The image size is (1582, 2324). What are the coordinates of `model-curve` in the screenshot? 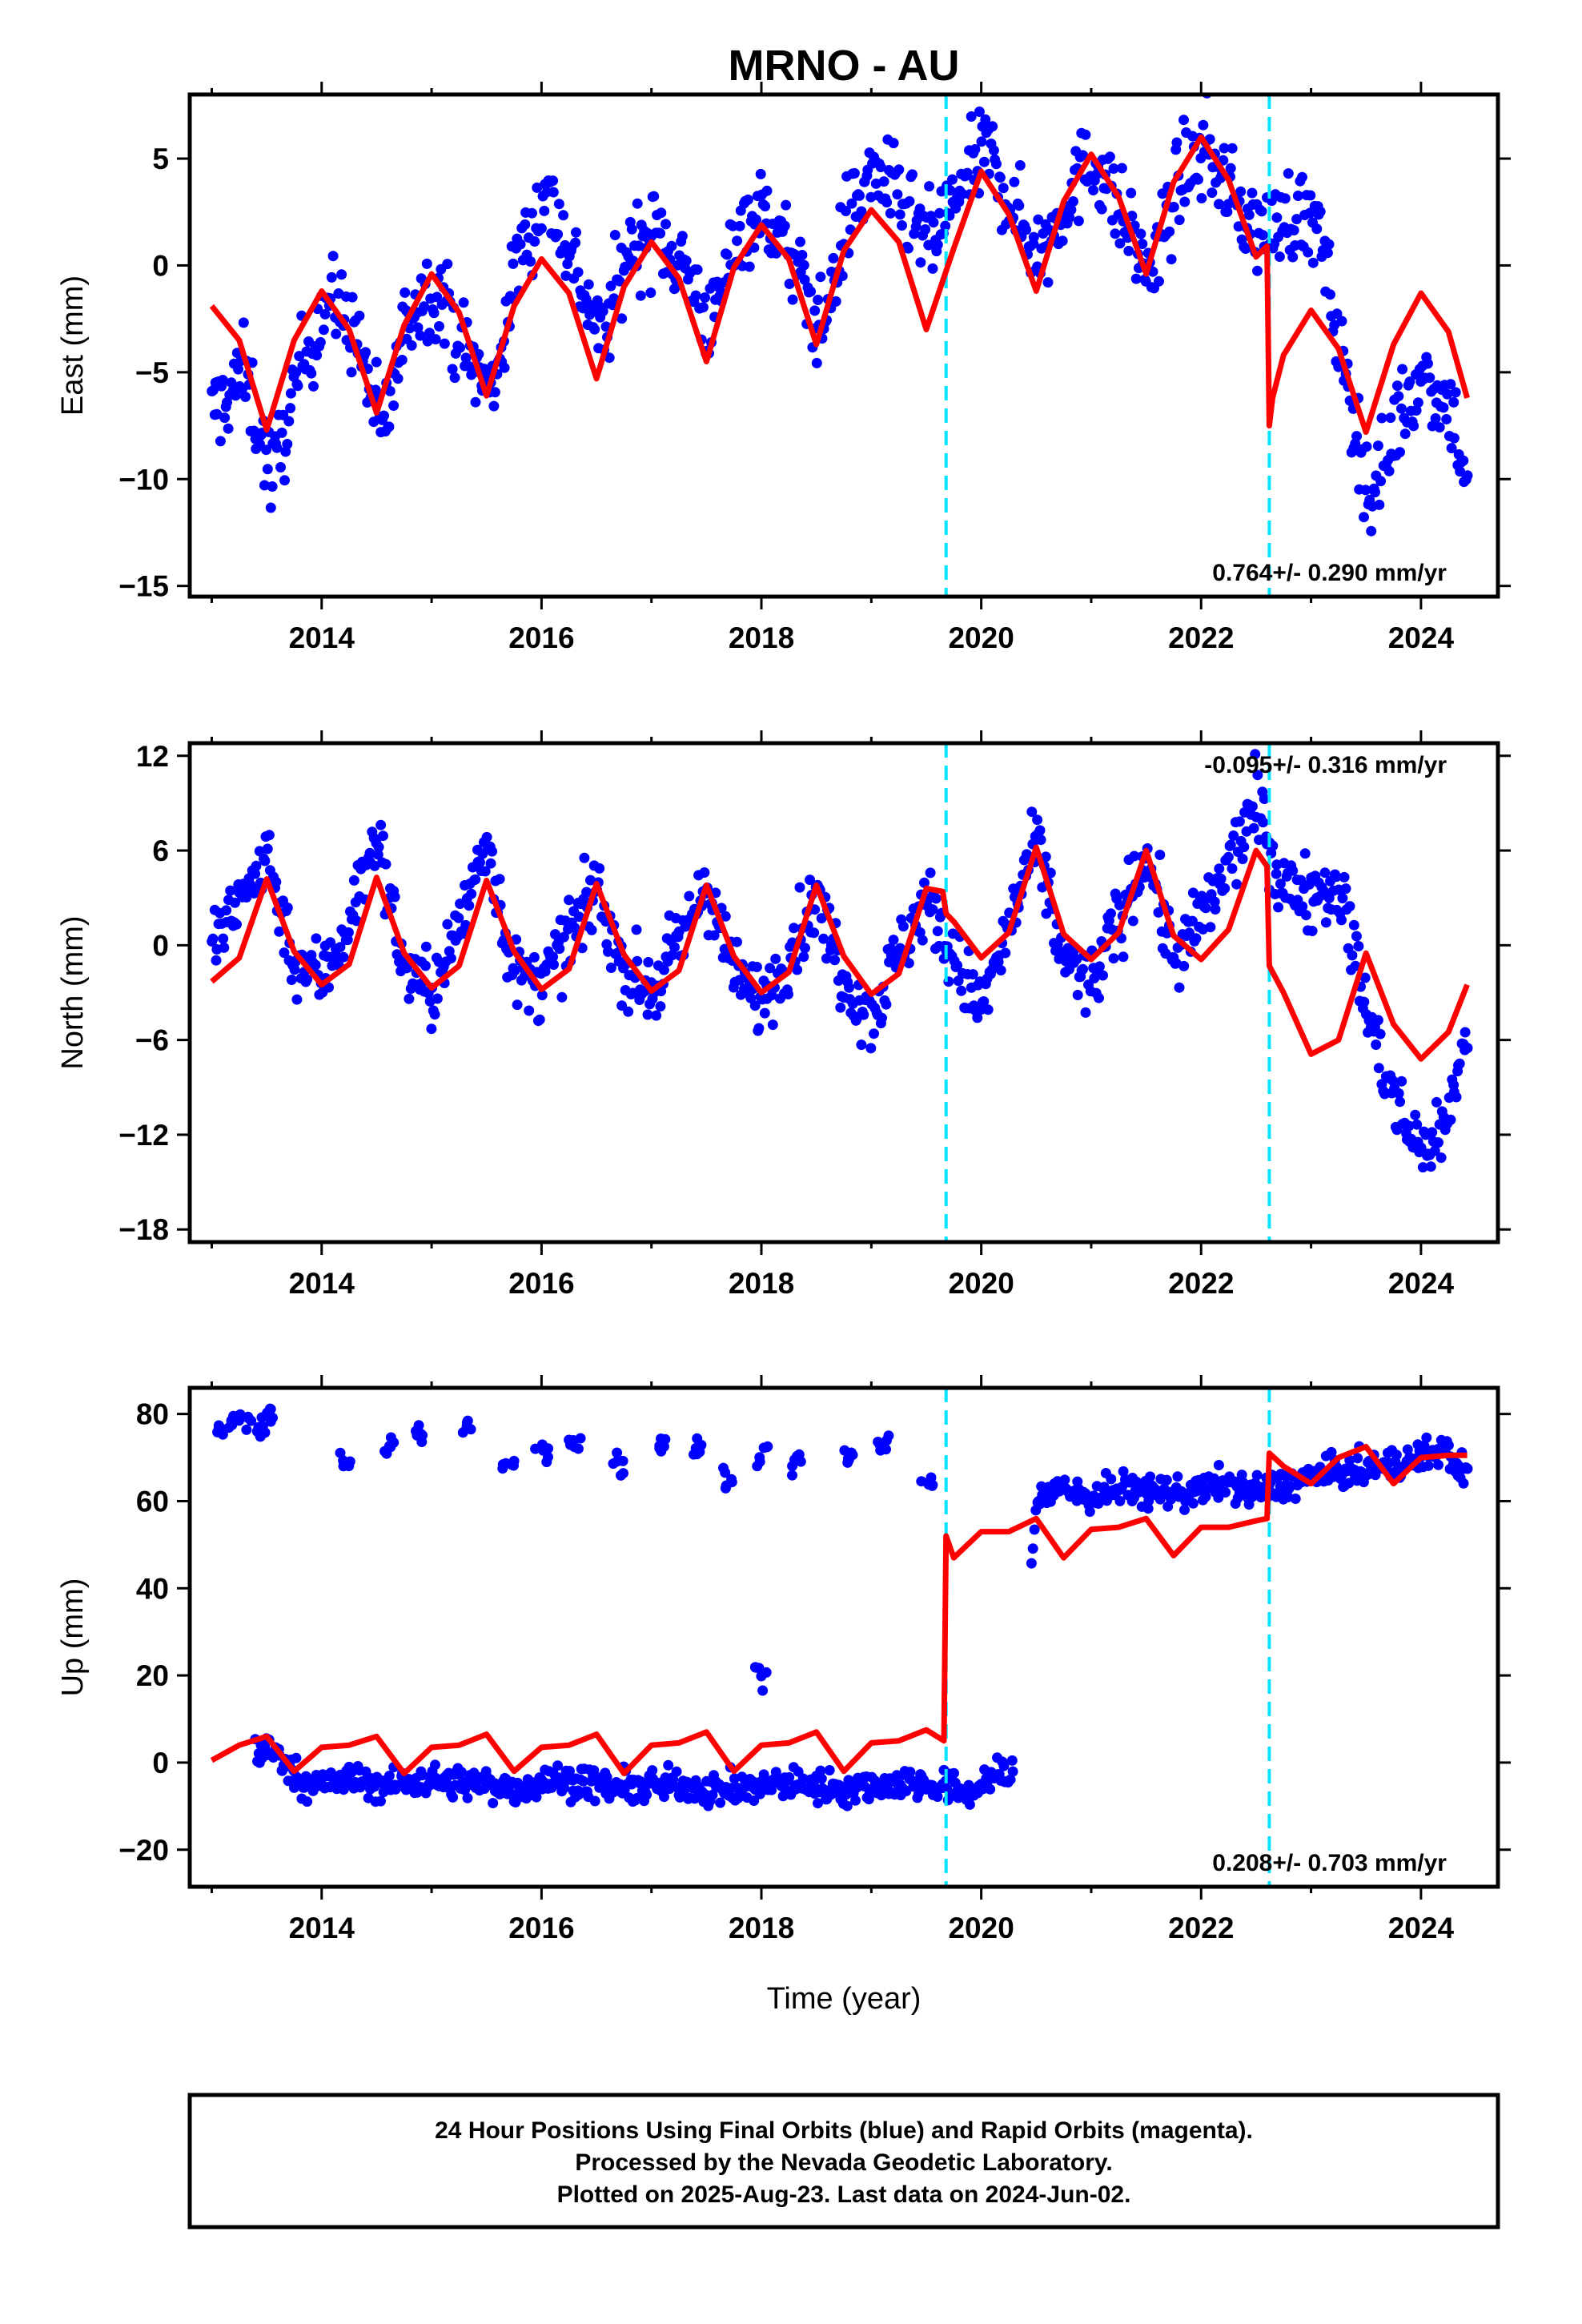 It's located at (840, 285).